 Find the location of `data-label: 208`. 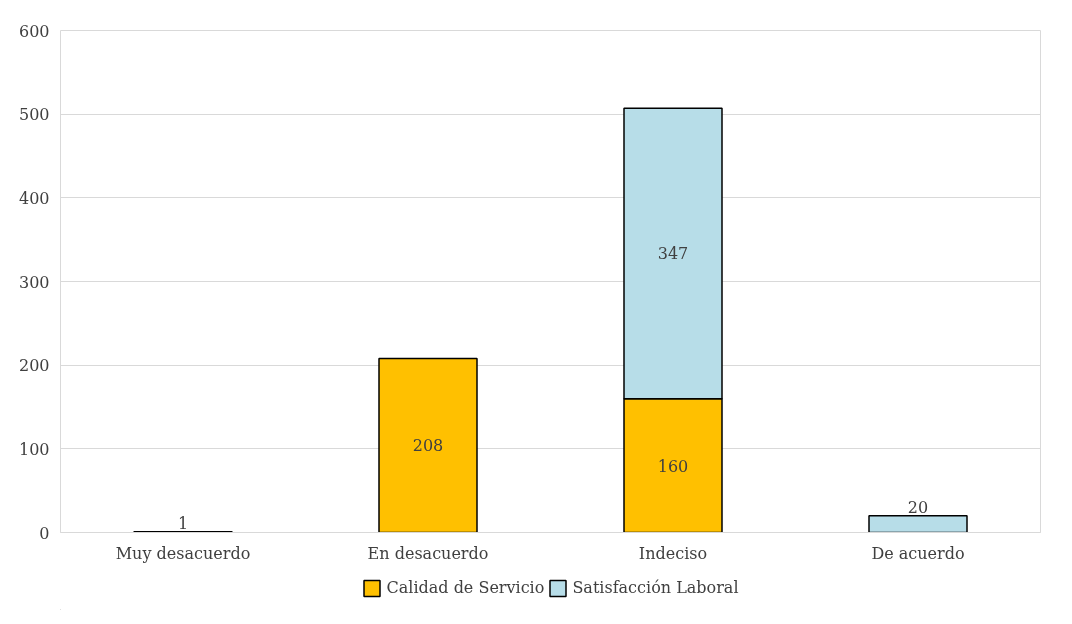

data-label: 208 is located at coordinates (428, 446).